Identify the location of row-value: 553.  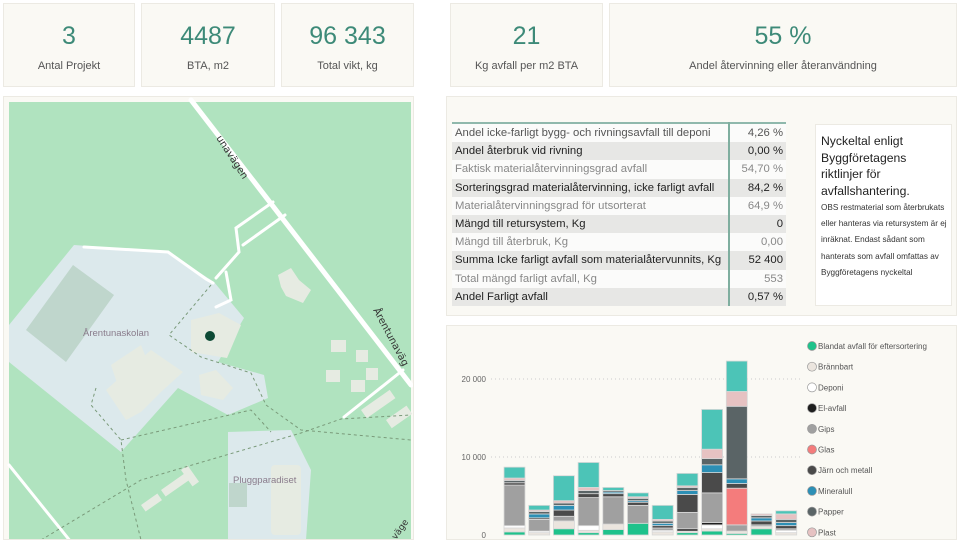
(773, 278).